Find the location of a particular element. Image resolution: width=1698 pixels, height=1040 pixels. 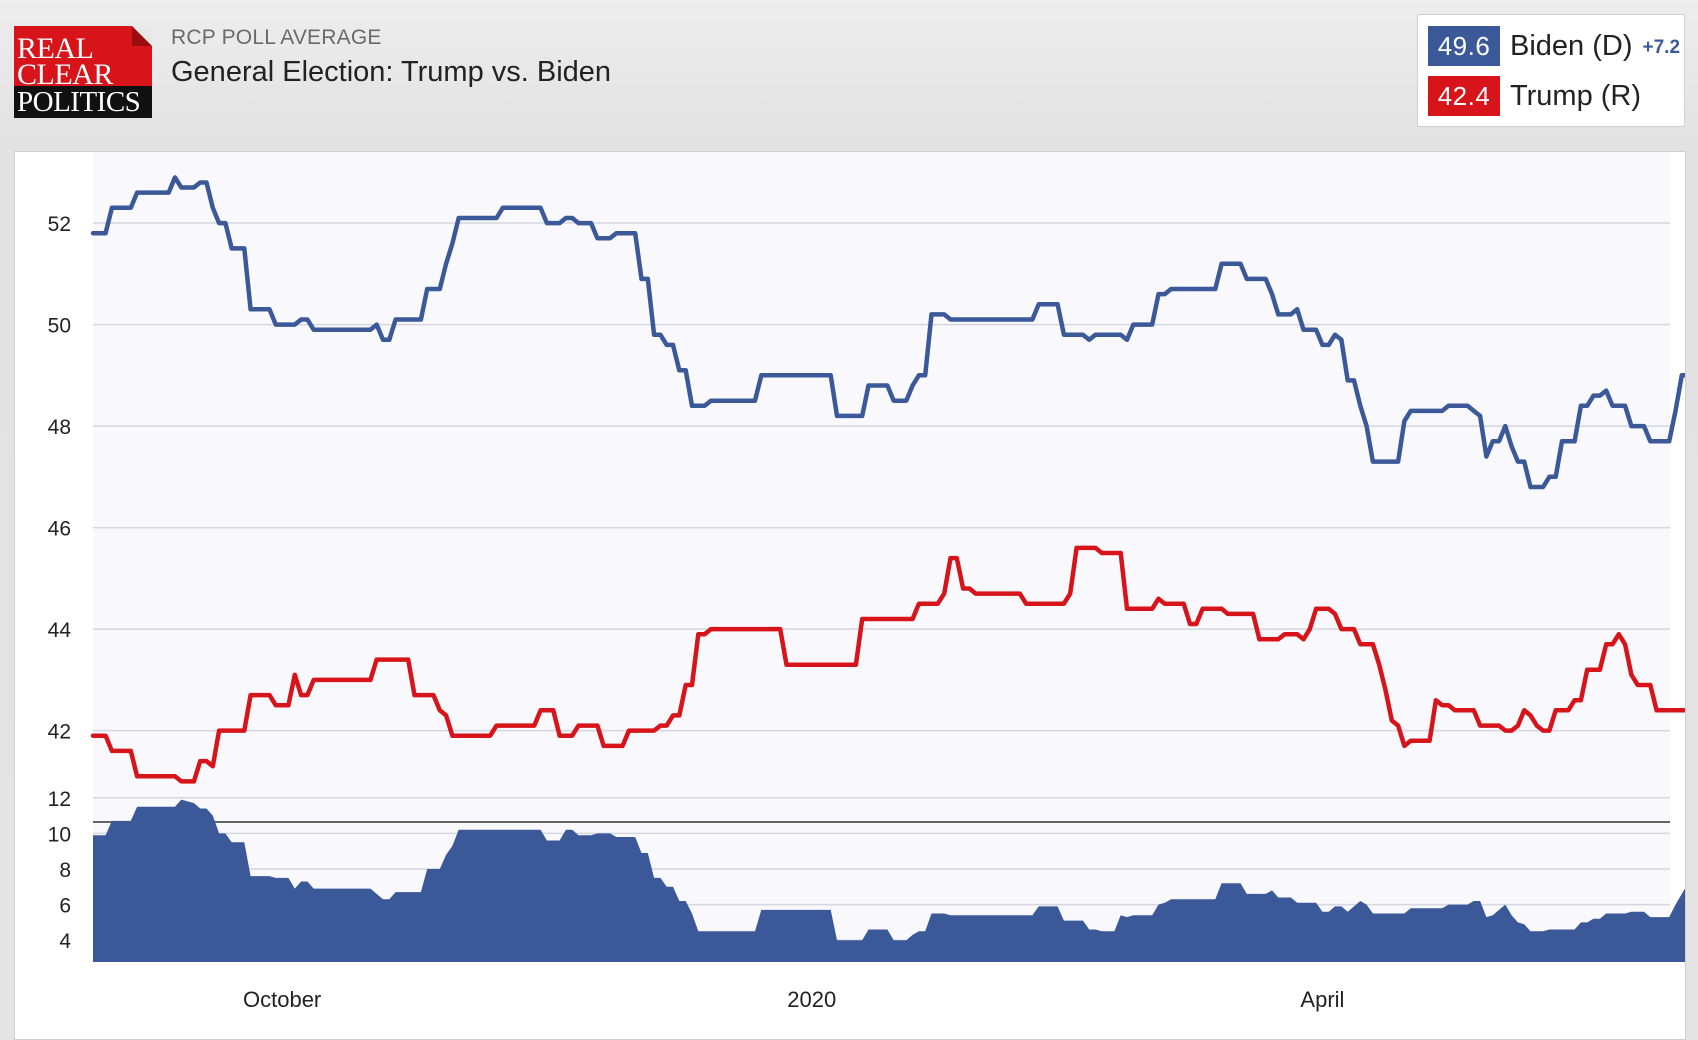

biden-lead-value: +7.2 is located at coordinates (1661, 47).